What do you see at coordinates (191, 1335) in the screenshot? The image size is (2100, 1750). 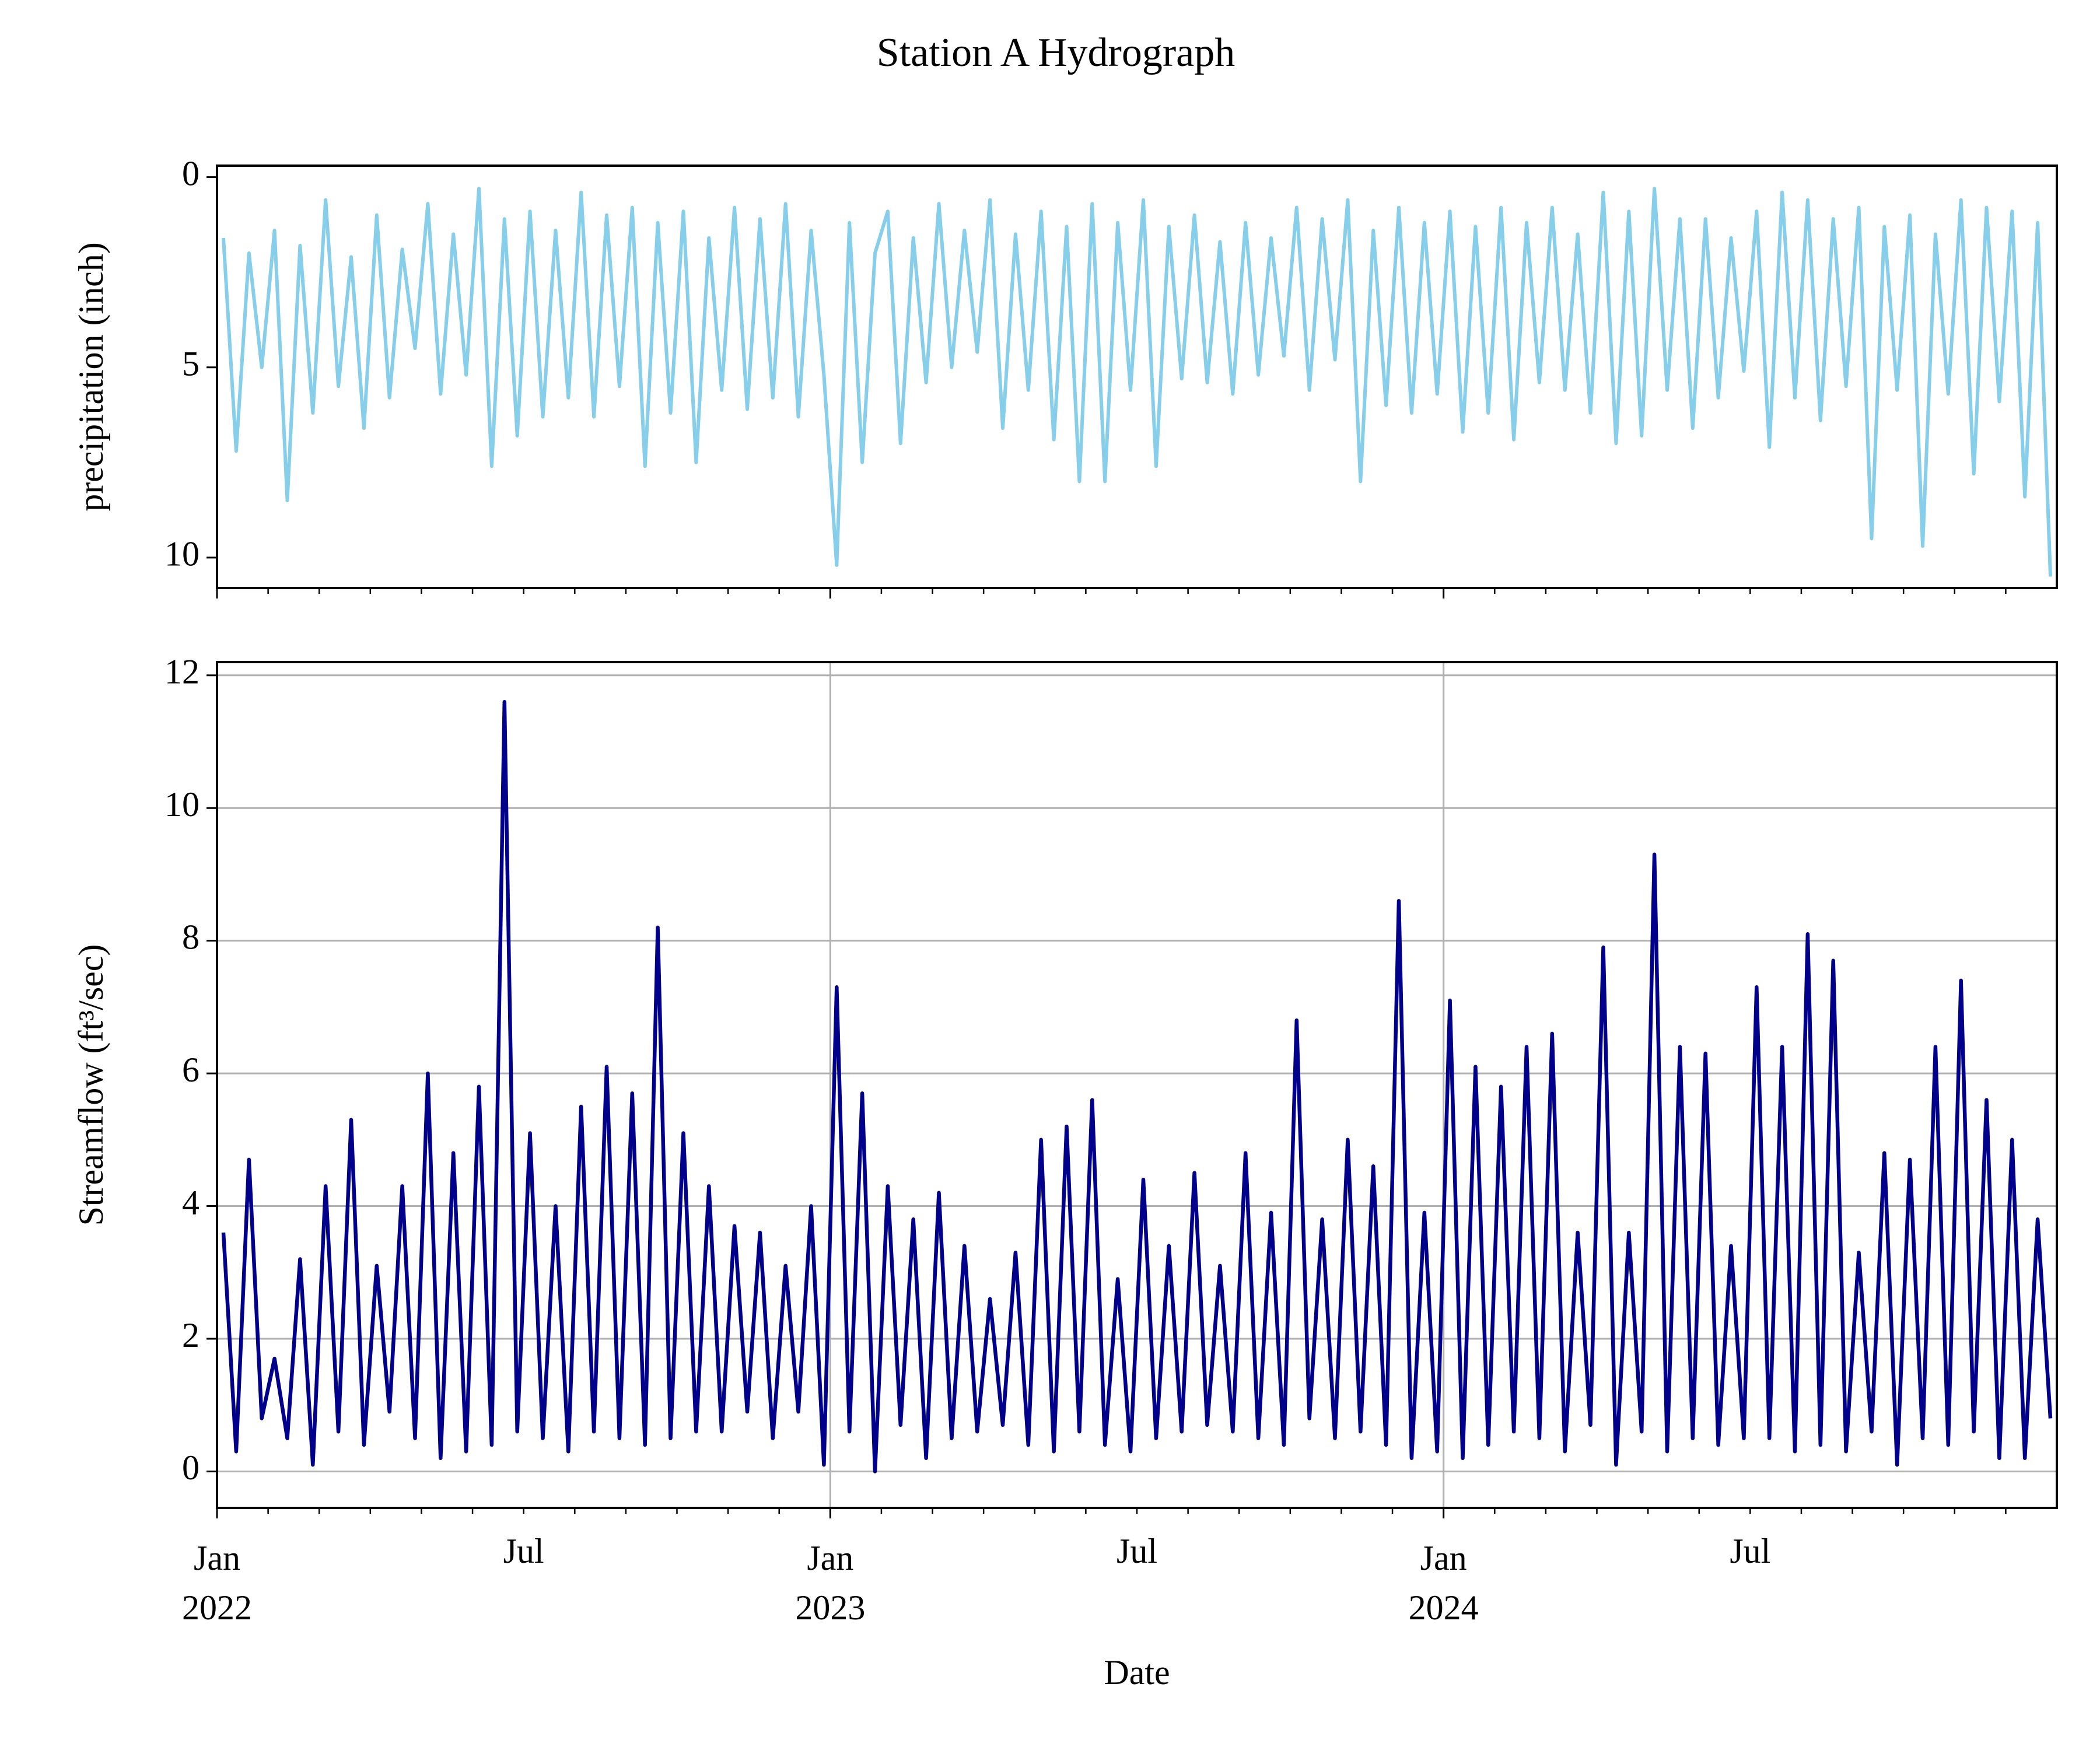 I see `y-tick-label: 2` at bounding box center [191, 1335].